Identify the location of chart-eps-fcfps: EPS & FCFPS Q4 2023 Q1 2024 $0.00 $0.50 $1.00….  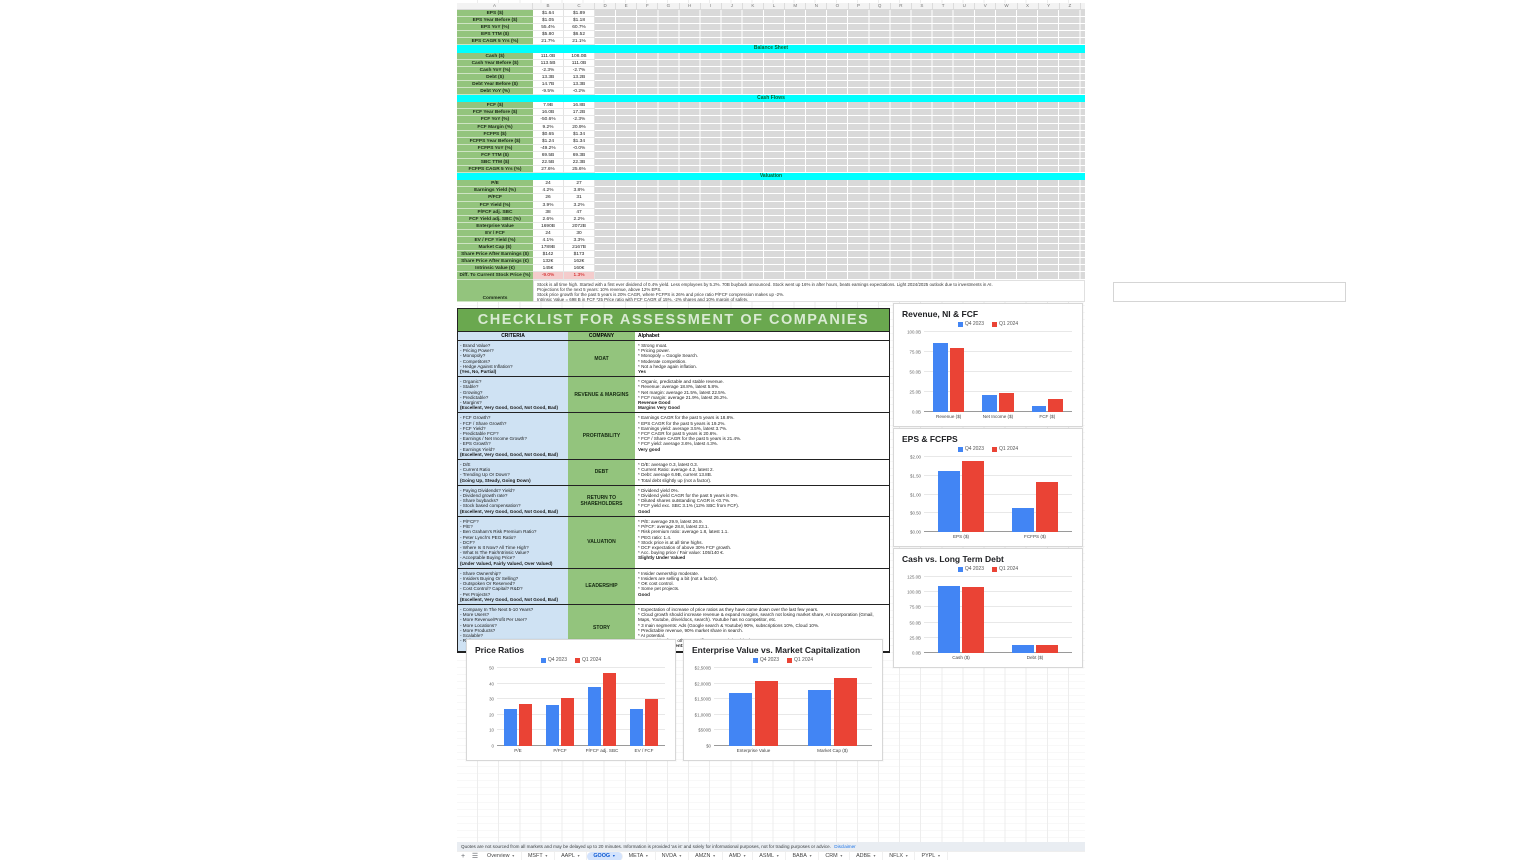
(988, 487).